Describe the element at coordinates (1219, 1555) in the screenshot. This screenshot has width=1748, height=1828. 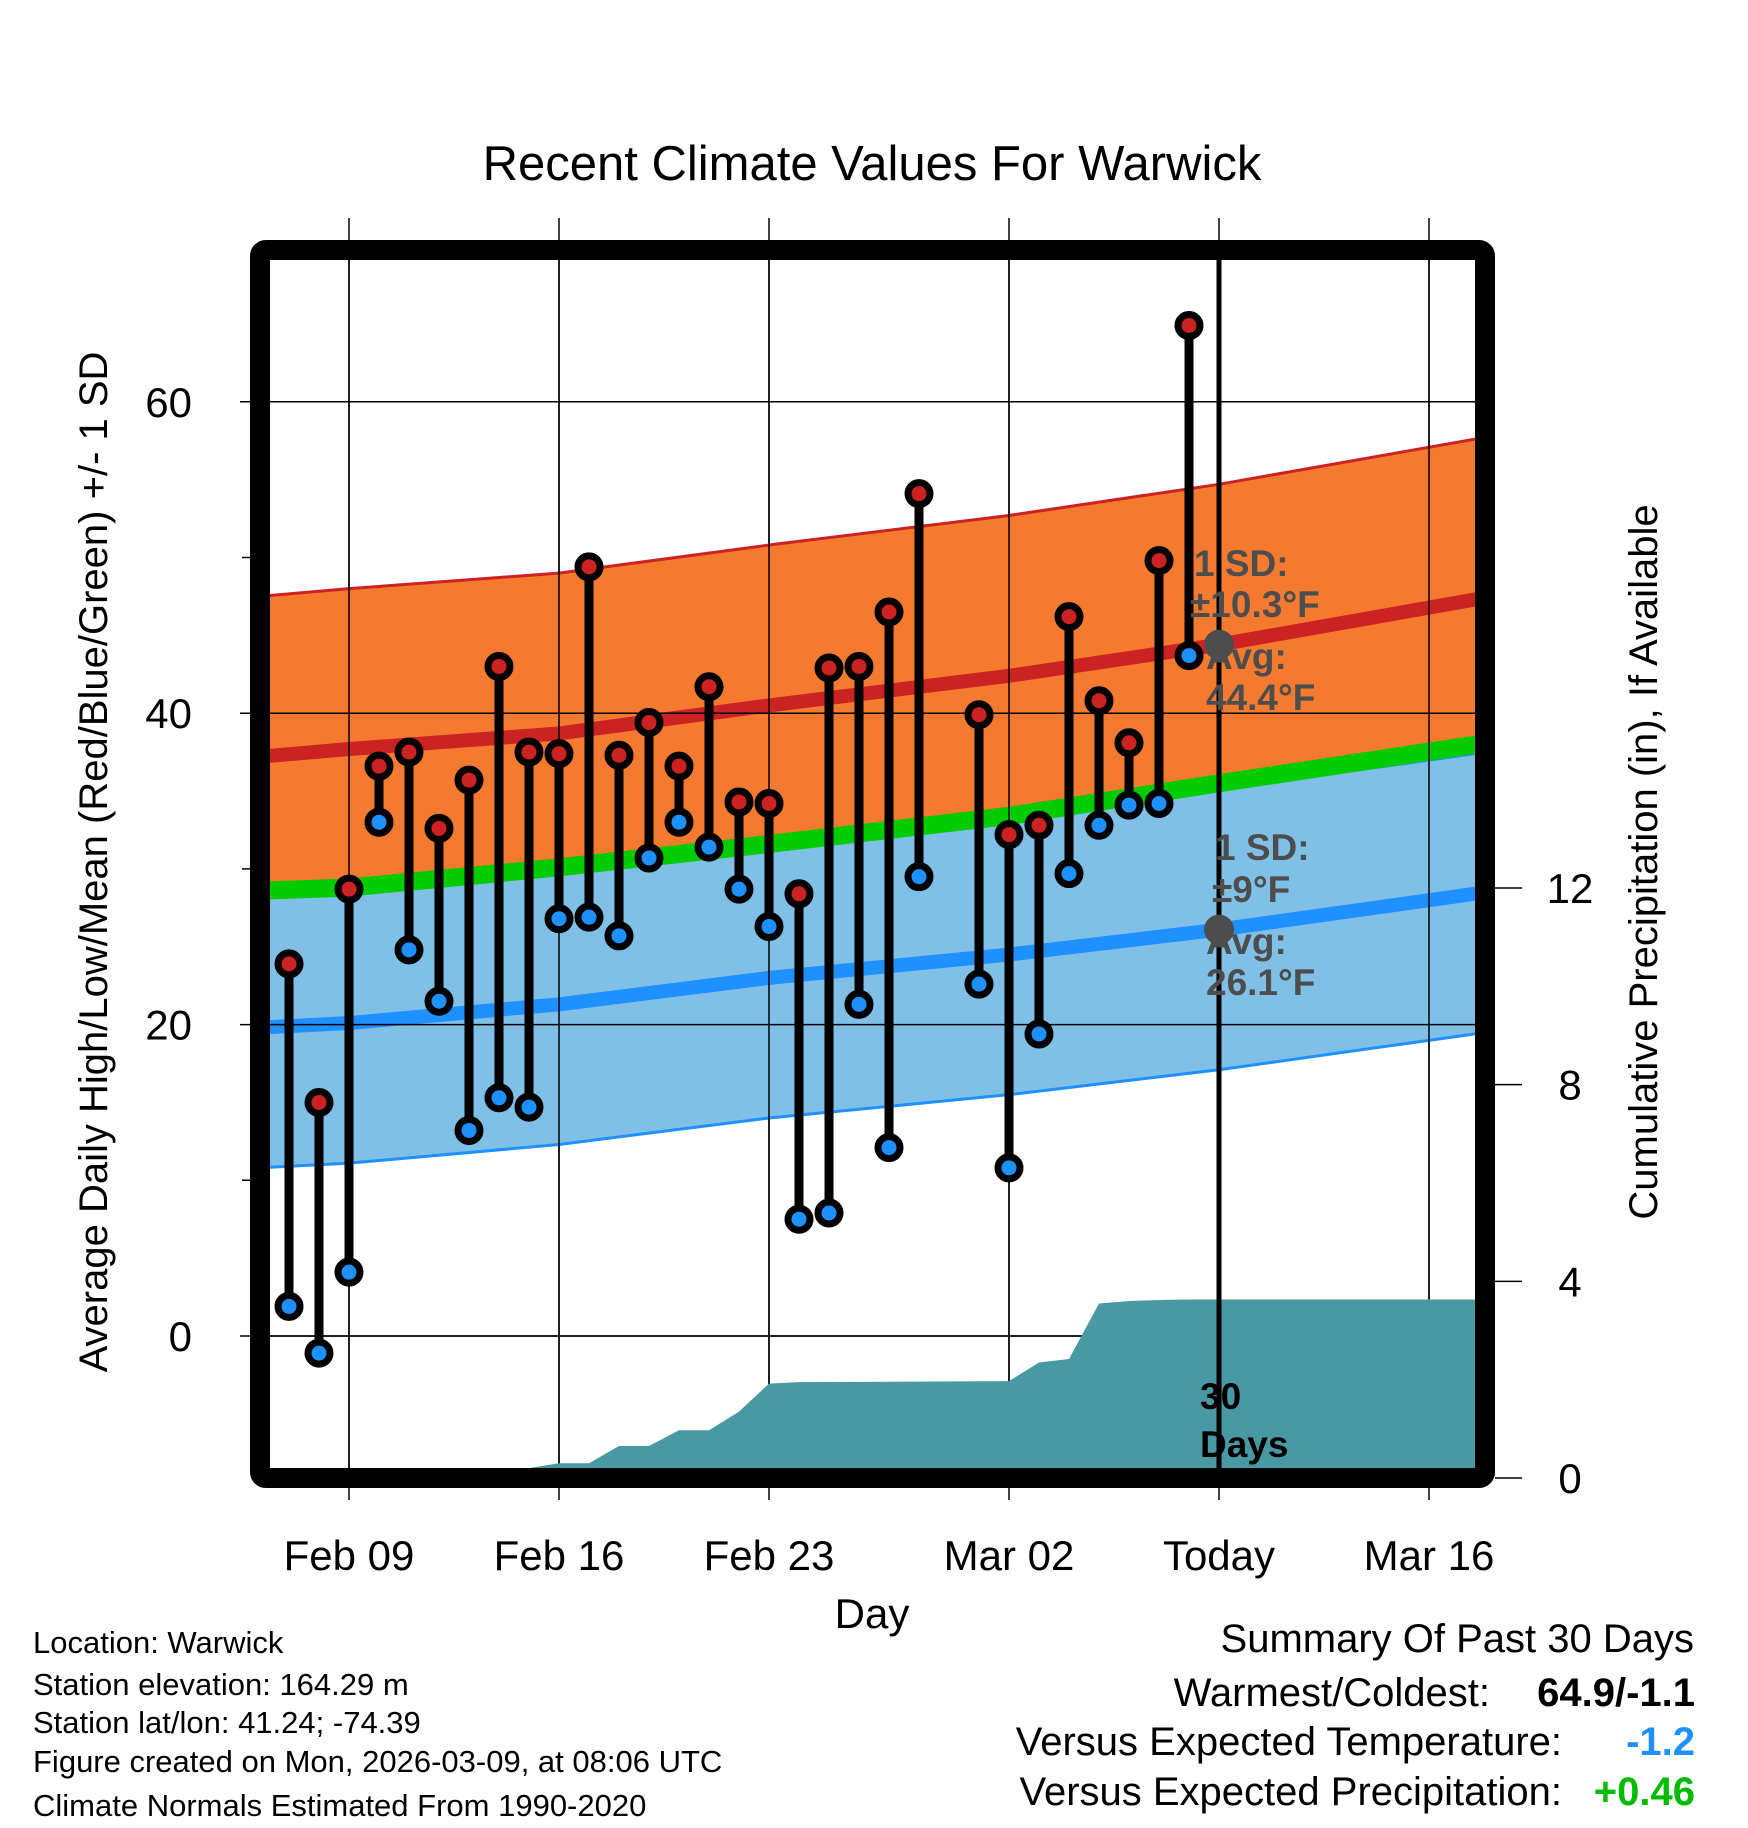
I see `x-tick-label: Today` at that location.